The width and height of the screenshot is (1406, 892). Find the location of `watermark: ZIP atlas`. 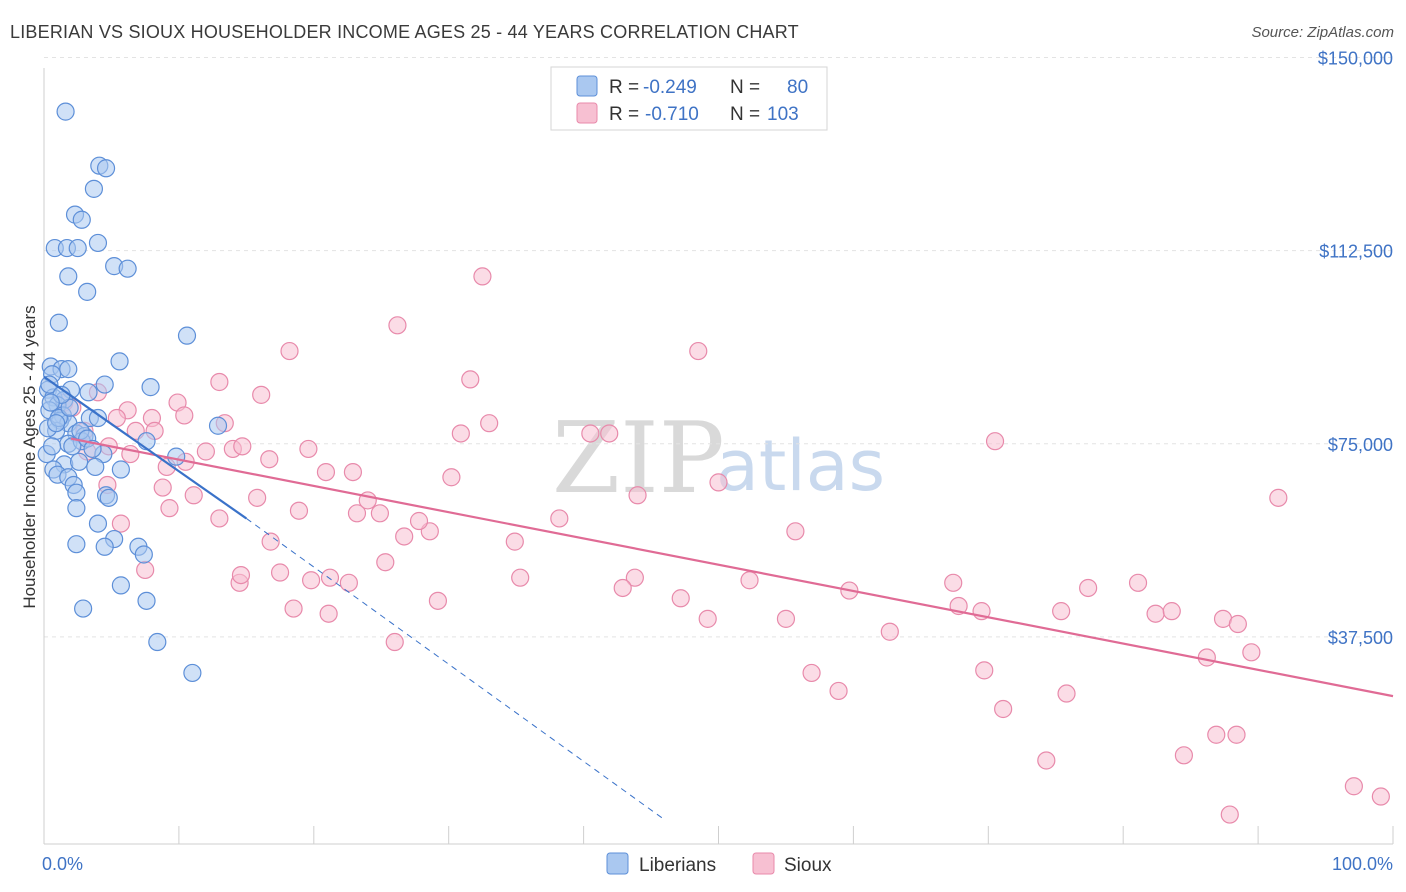

watermark: ZIP atlas is located at coordinates (718, 459).